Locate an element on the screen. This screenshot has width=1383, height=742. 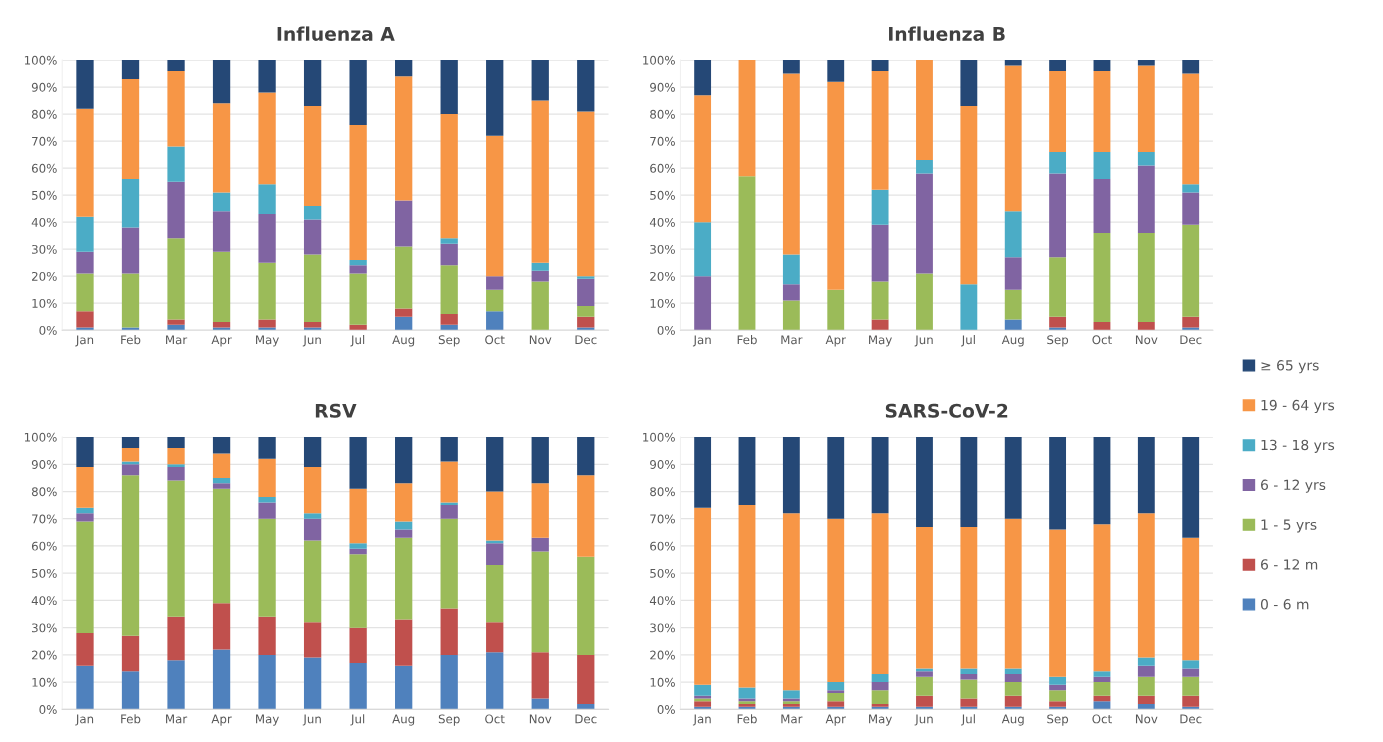
y-tick-label: 50% is located at coordinates (662, 573).